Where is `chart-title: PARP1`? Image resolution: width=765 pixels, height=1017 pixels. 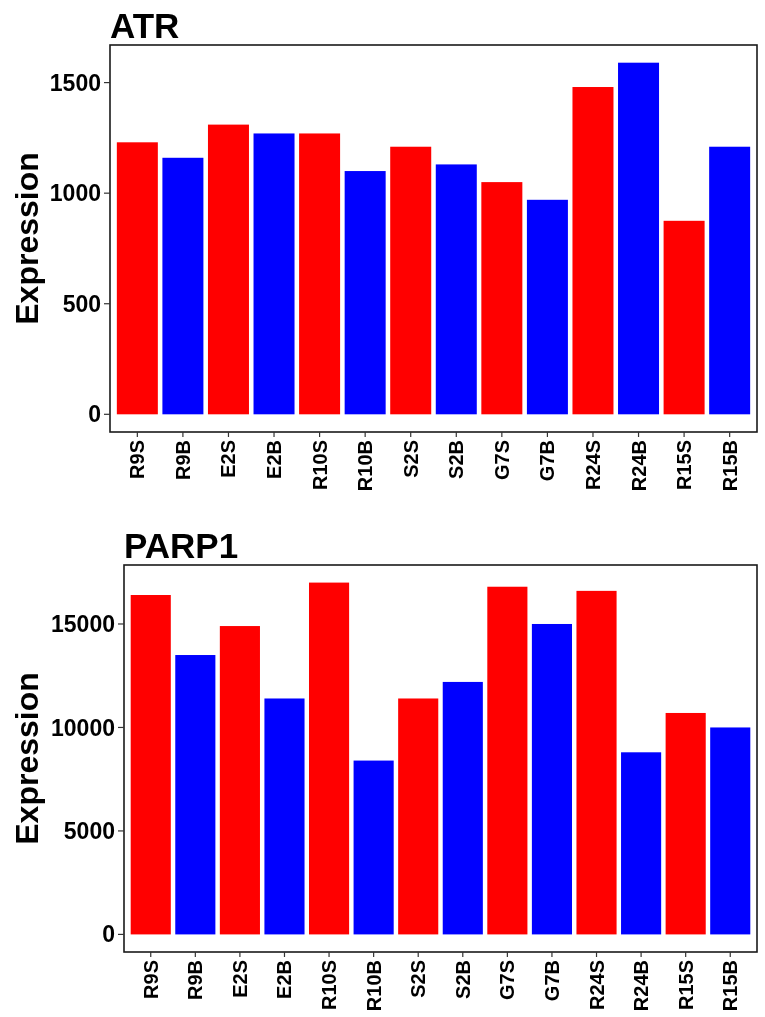
chart-title: PARP1 is located at coordinates (181, 545).